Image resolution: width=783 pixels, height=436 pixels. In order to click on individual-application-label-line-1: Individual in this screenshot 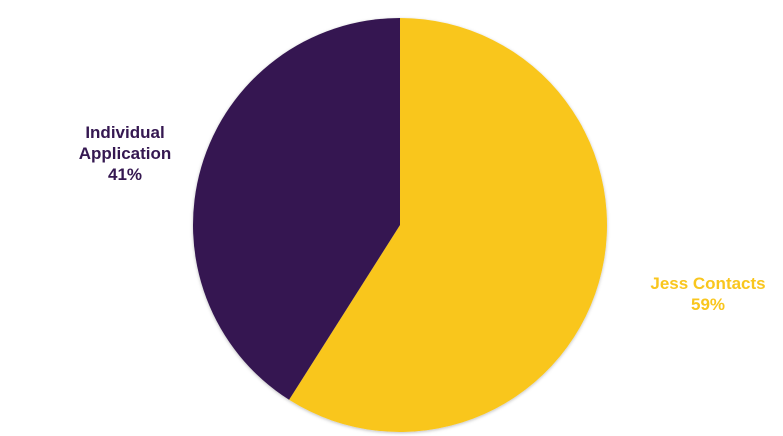, I will do `click(125, 132)`.